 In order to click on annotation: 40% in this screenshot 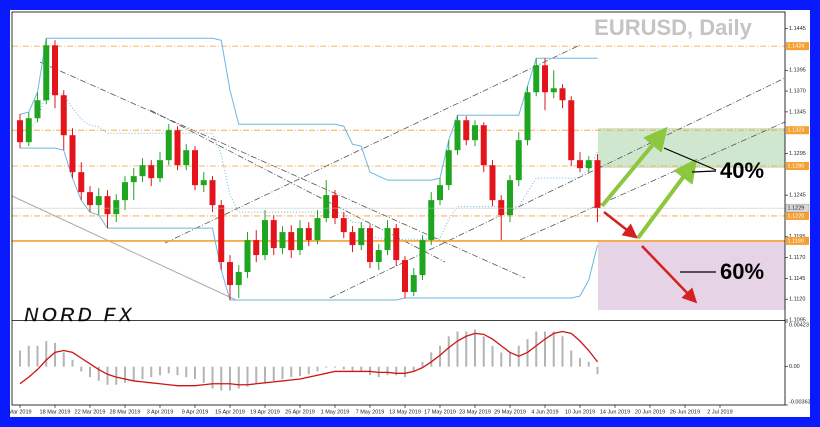, I will do `click(742, 170)`.